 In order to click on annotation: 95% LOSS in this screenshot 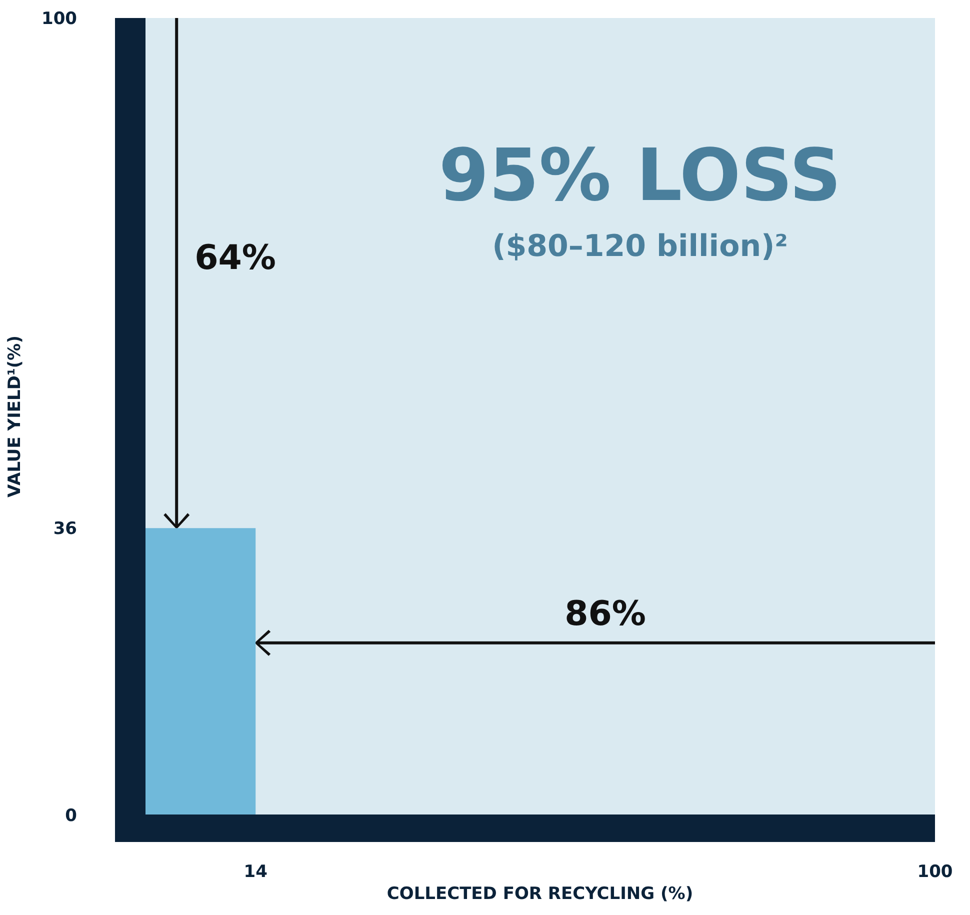, I will do `click(640, 175)`.